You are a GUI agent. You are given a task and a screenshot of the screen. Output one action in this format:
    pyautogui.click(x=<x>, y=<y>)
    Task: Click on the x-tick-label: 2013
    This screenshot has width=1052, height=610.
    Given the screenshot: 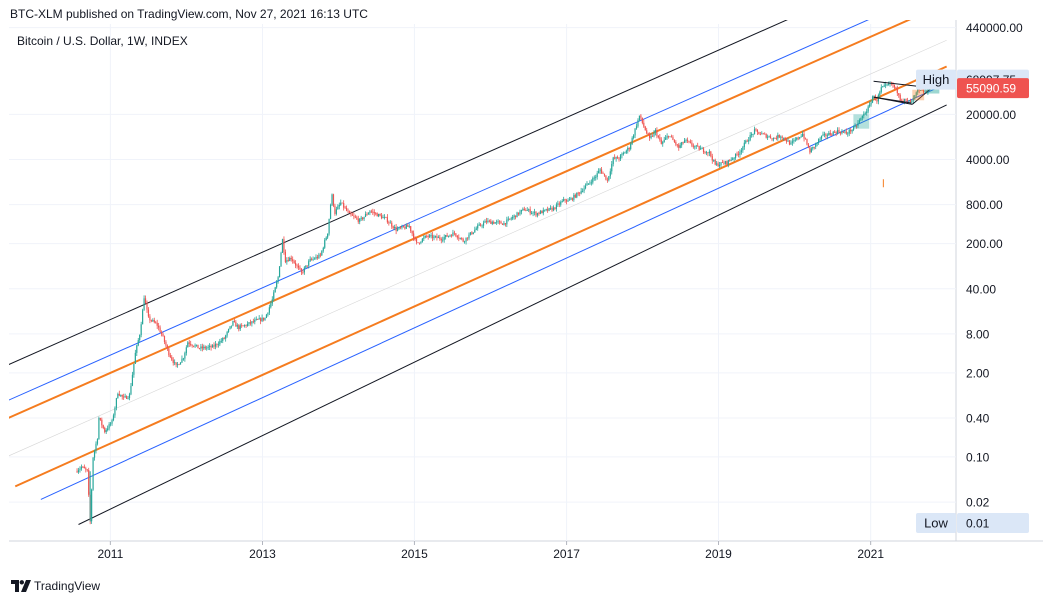 What is the action you would take?
    pyautogui.click(x=262, y=554)
    